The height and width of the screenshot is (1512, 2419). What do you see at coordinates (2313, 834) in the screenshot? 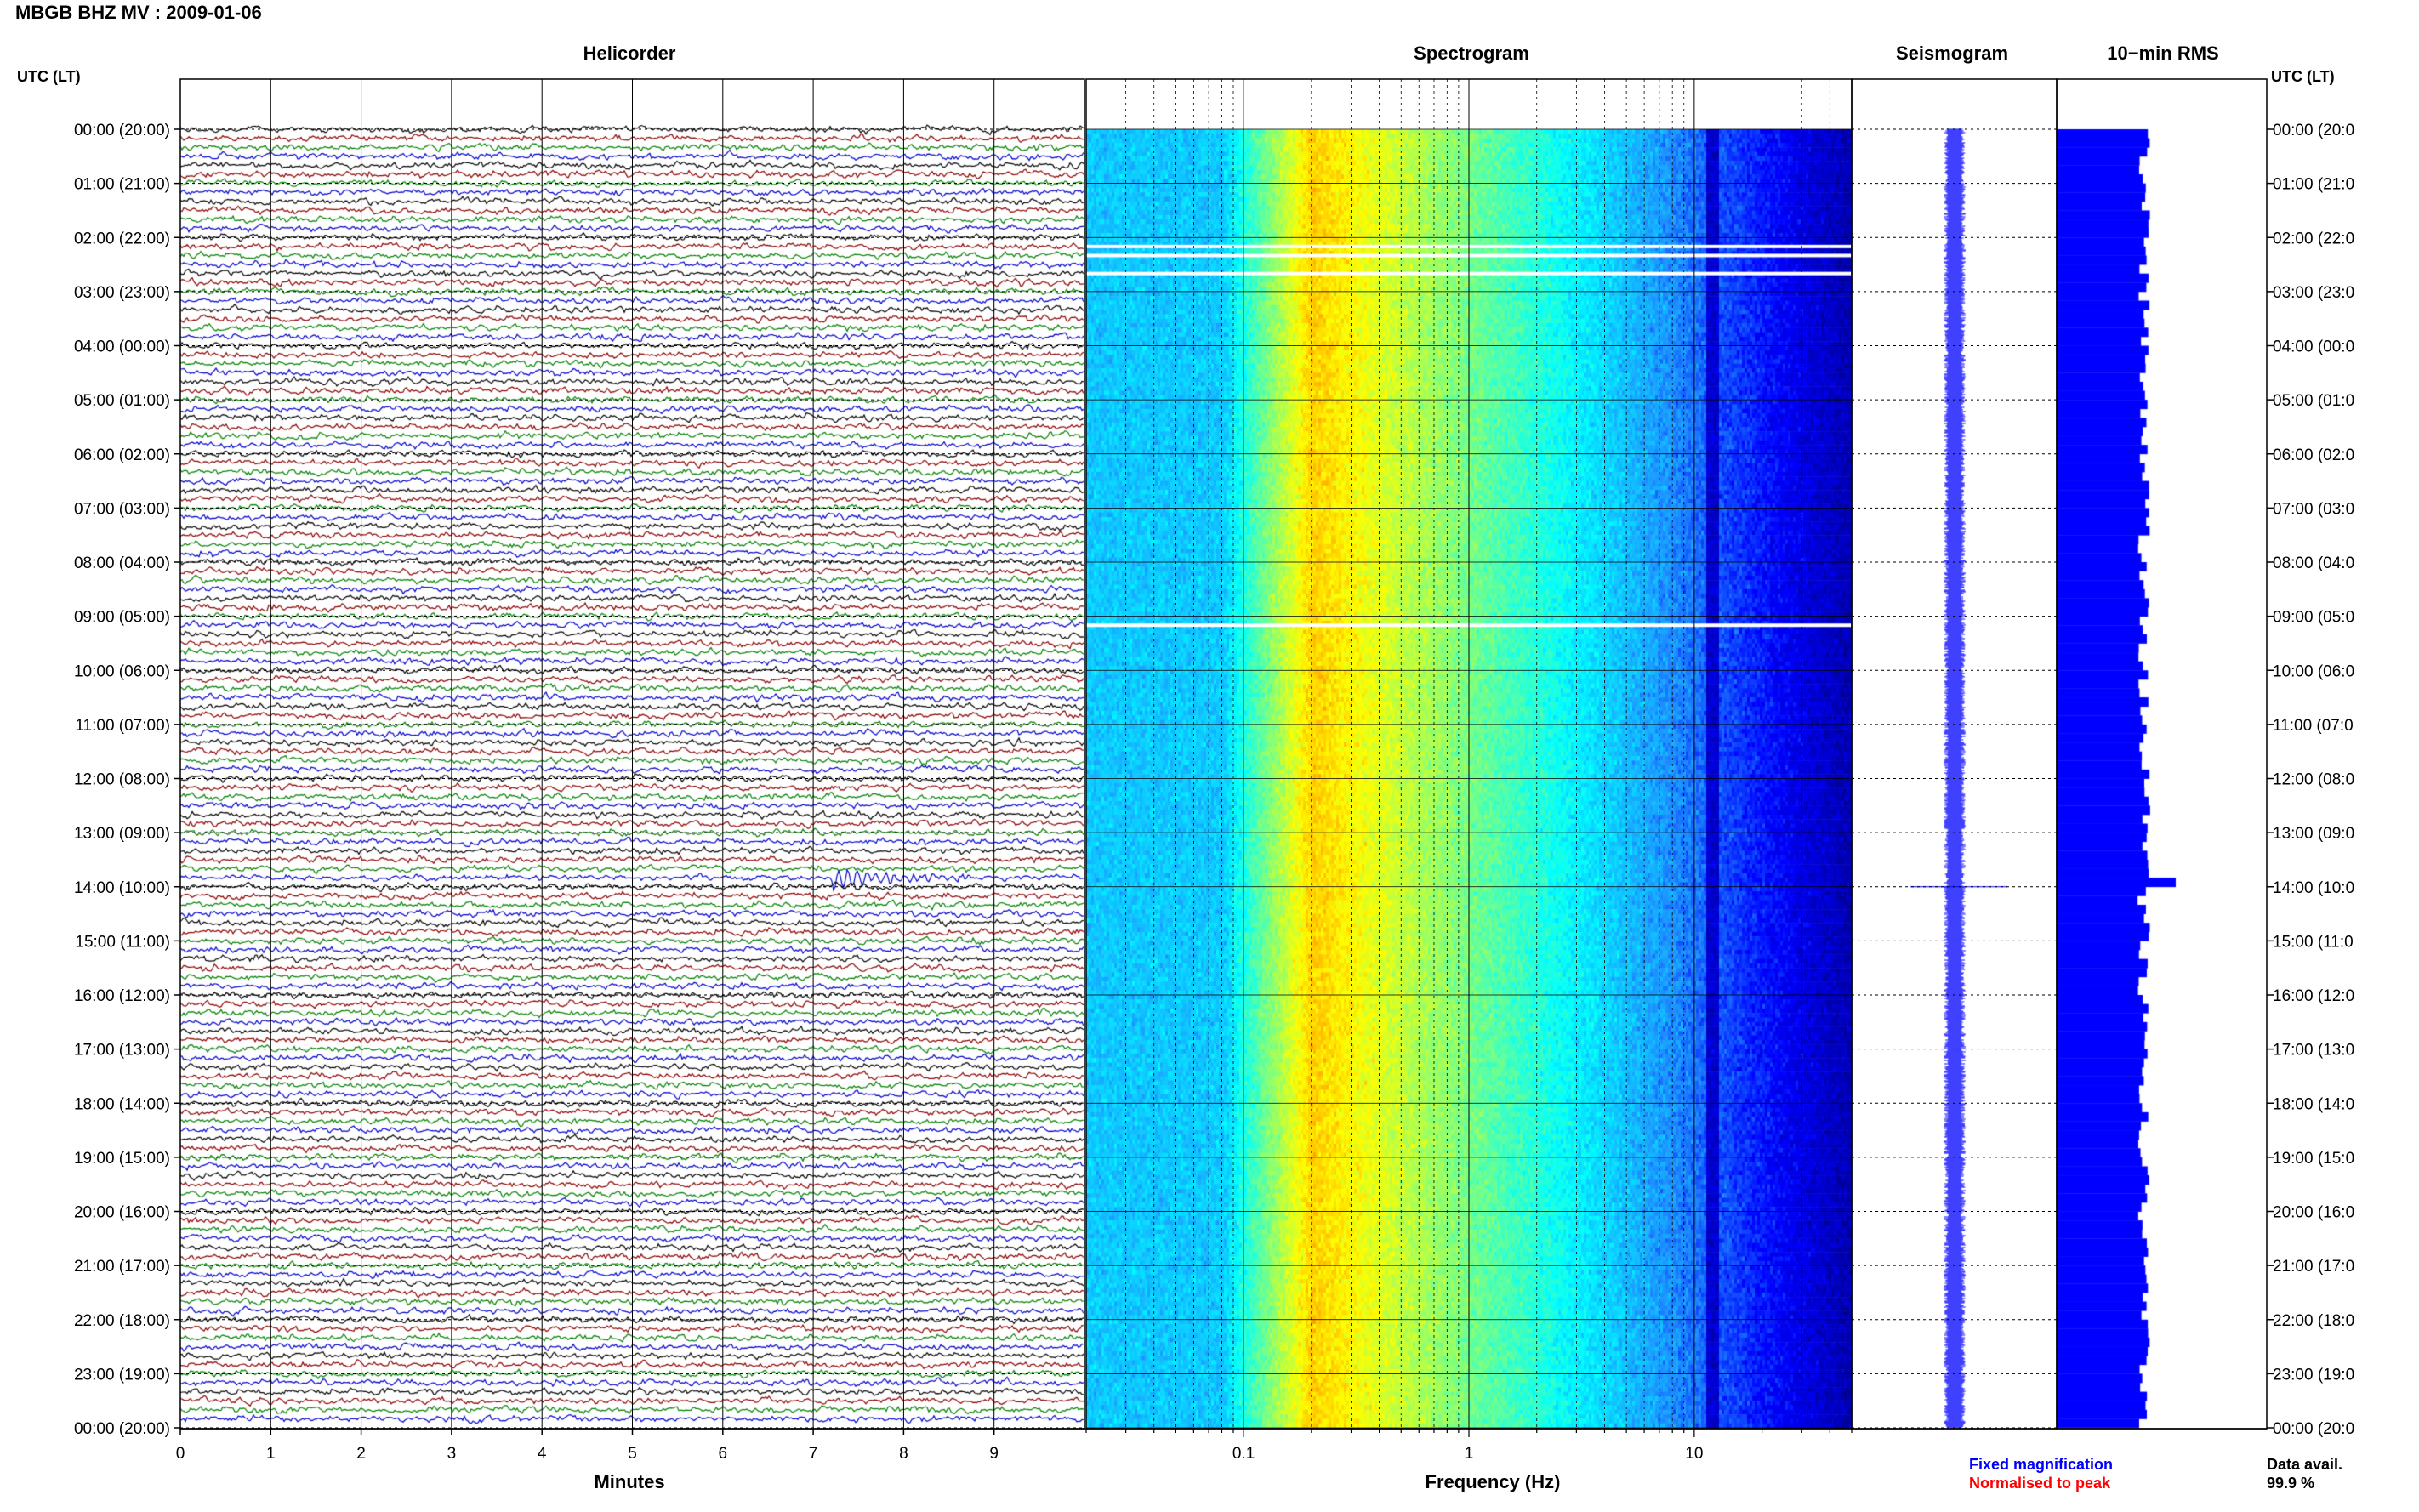
I see `y-tick-label-right: 13:00 (09:0` at bounding box center [2313, 834].